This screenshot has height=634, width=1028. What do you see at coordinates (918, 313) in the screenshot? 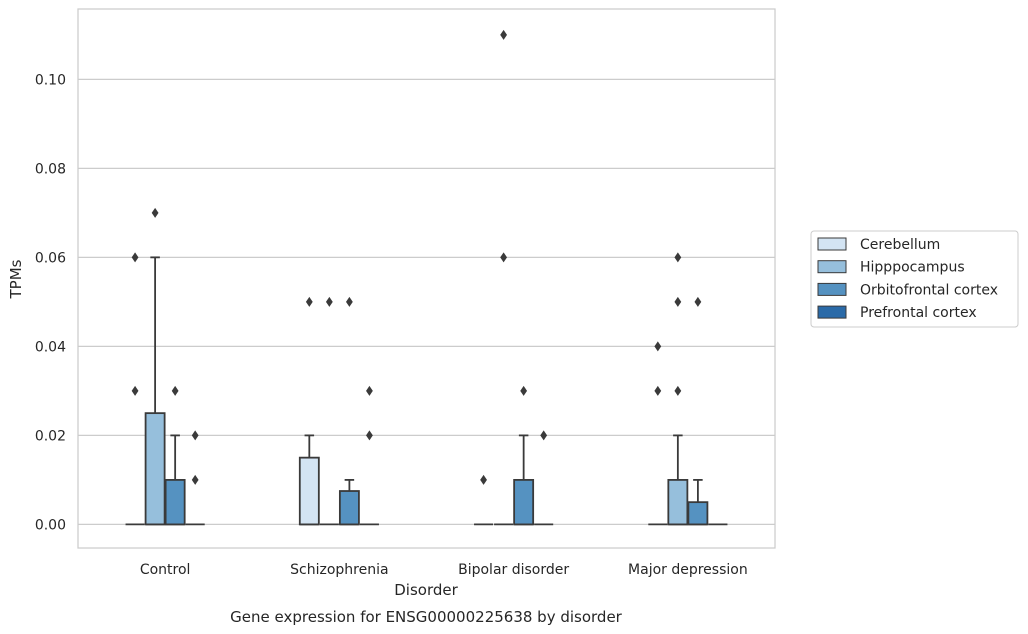
I see `legend-label: Prefrontal cortex` at bounding box center [918, 313].